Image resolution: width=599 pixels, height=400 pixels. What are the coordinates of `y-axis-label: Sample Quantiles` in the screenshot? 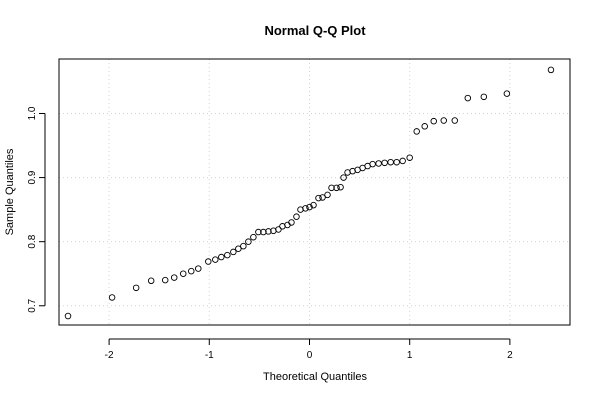 It's located at (10, 191).